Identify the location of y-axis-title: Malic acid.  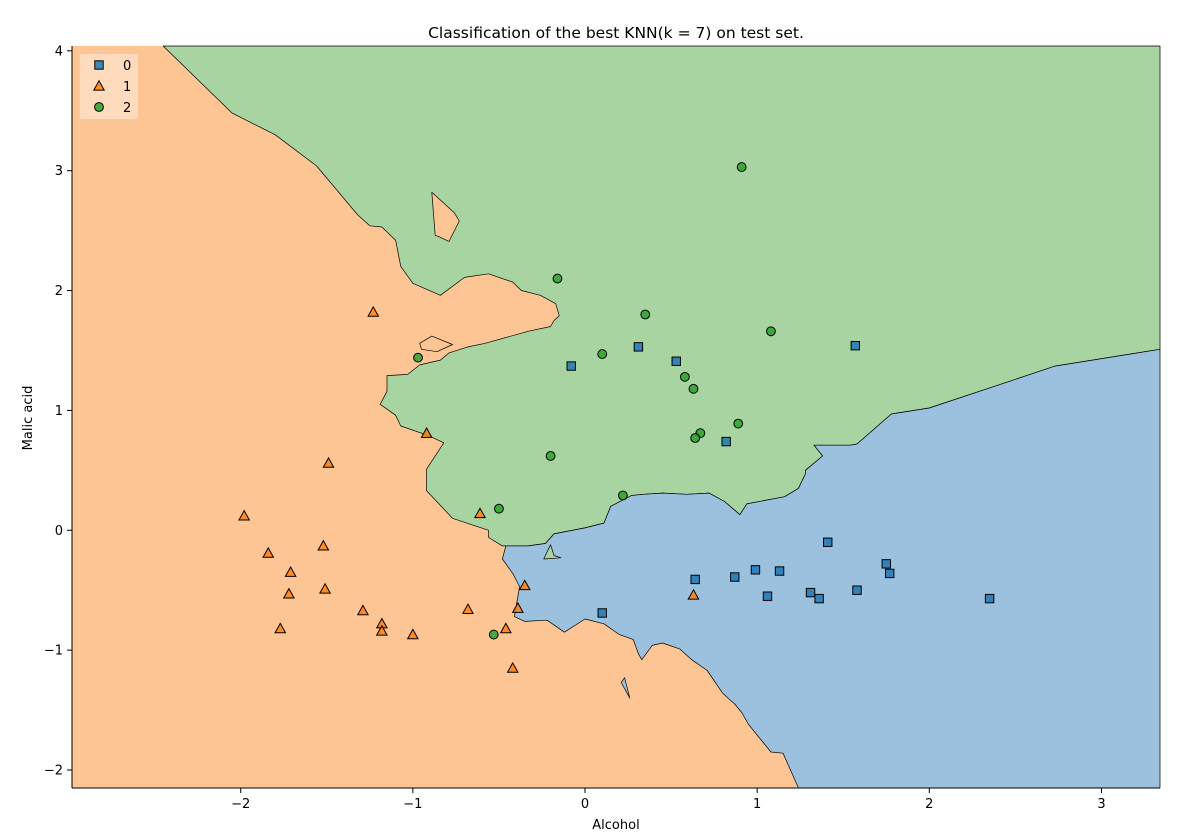
(28, 418).